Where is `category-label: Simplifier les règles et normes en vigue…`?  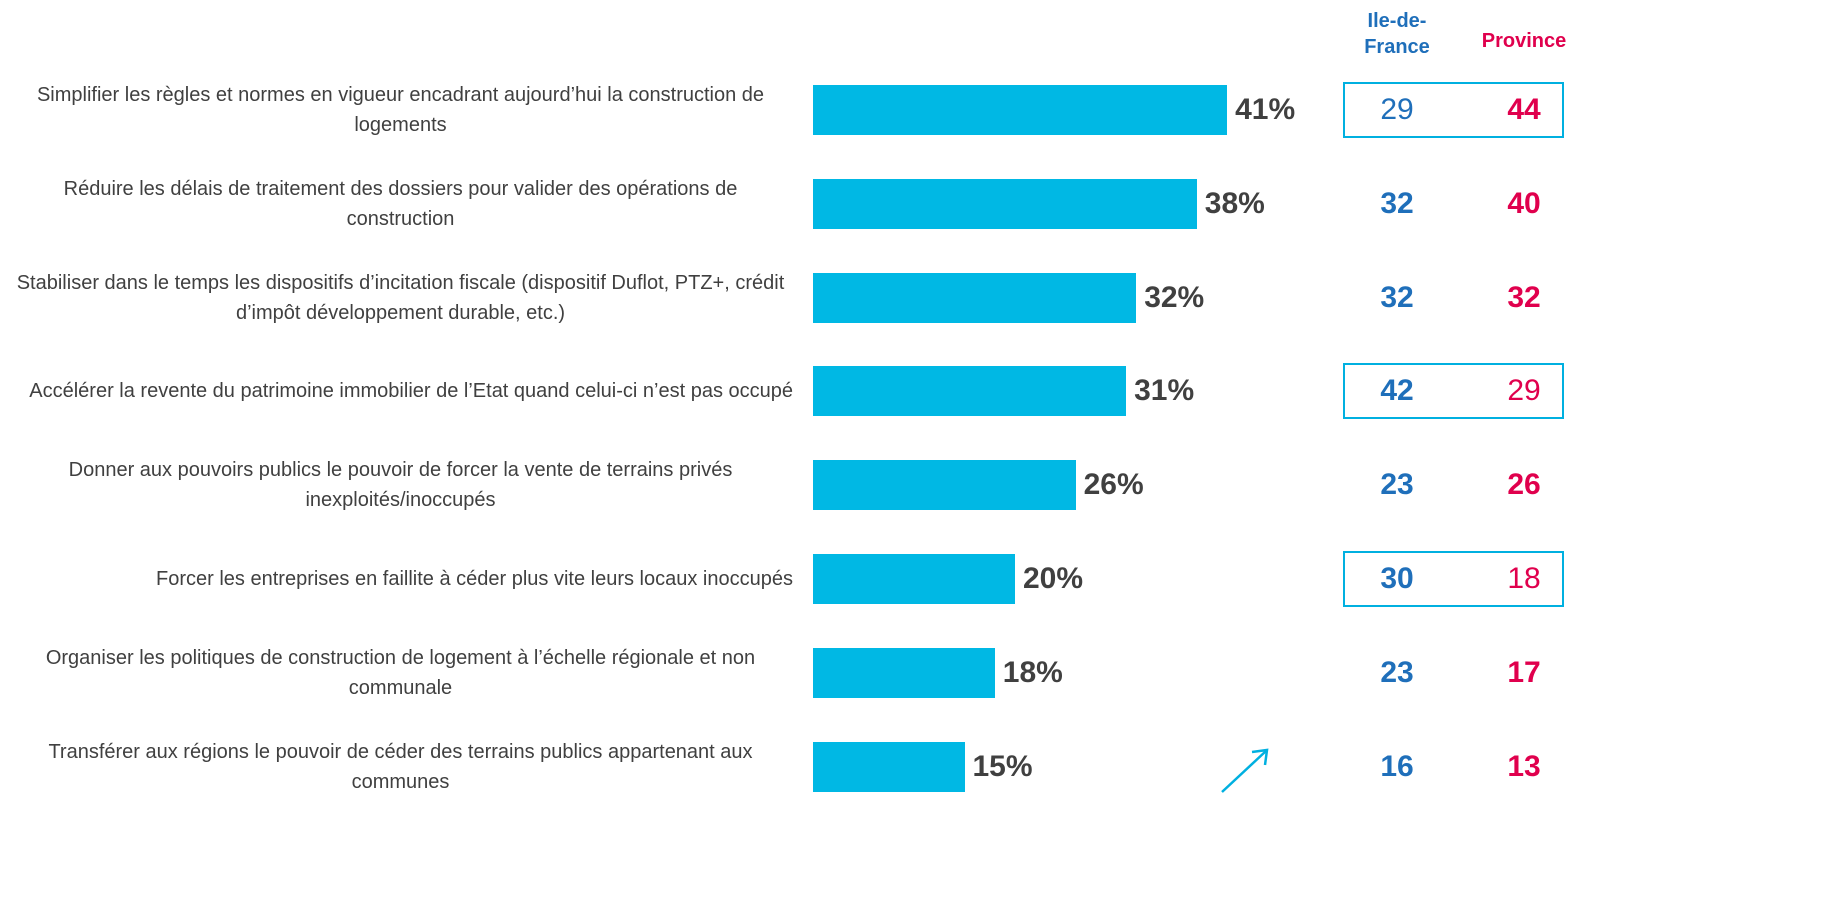 category-label: Simplifier les règles et normes en vigue… is located at coordinates (400, 110).